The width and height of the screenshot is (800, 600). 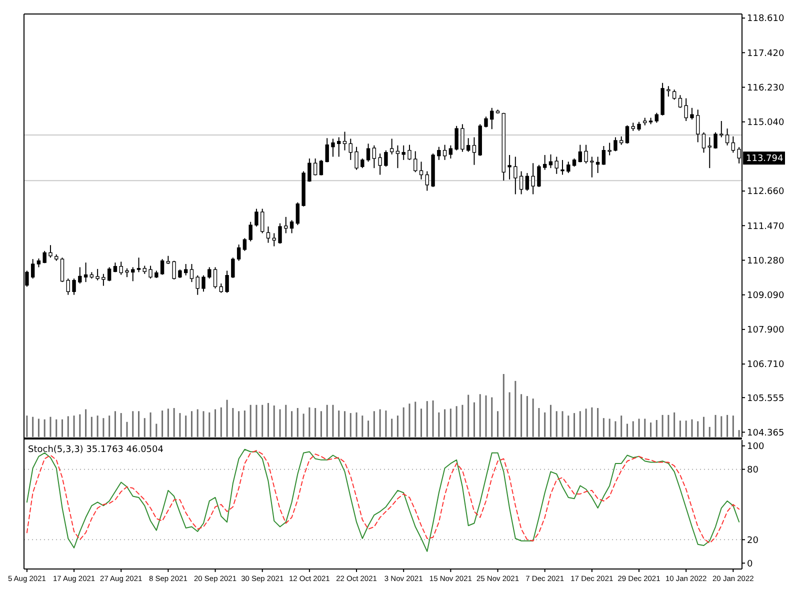 What do you see at coordinates (750, 564) in the screenshot?
I see `y-tick-label: 0` at bounding box center [750, 564].